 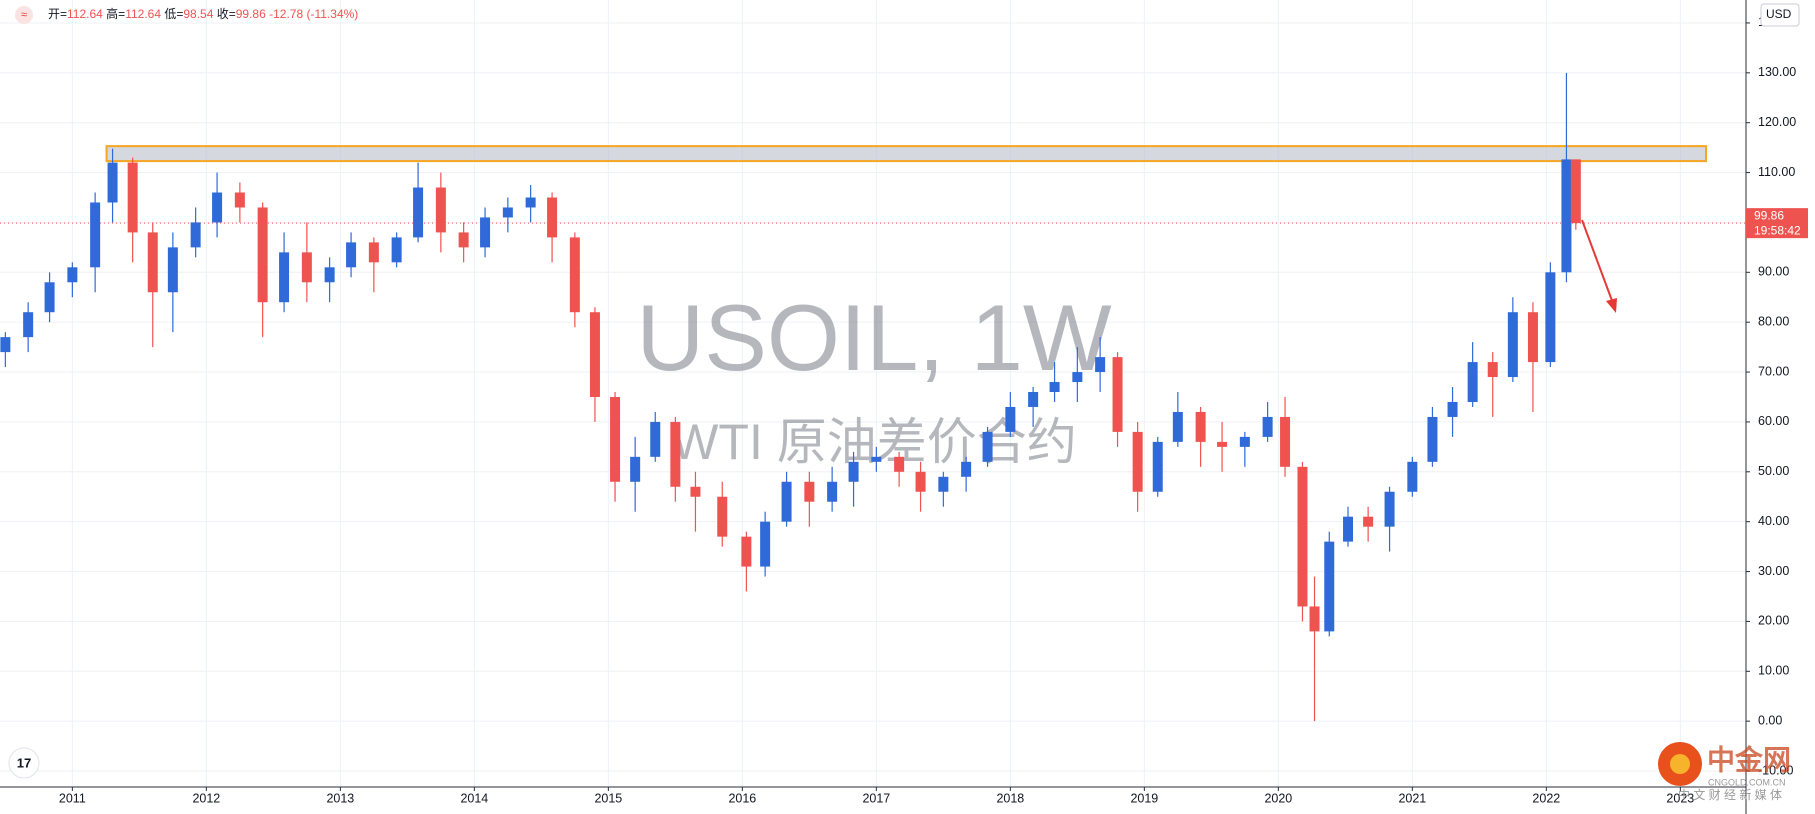 I want to click on brand-slogan: 中 文 财 经 新 媒 体, so click(x=1730, y=794).